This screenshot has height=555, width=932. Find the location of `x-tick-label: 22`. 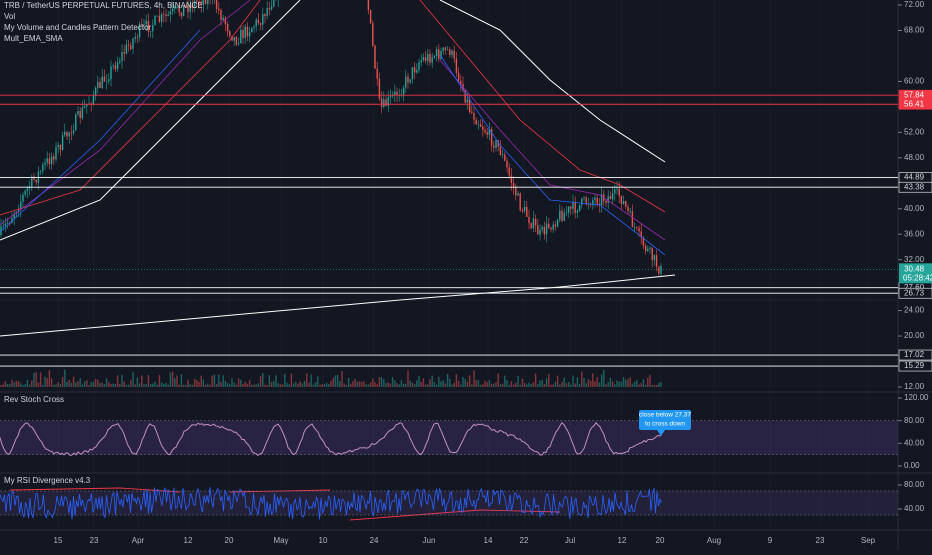

x-tick-label: 22 is located at coordinates (524, 540).